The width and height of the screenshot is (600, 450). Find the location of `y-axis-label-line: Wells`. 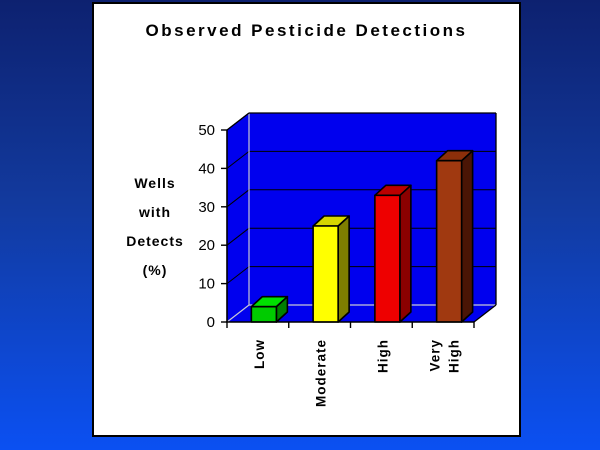

y-axis-label-line: Wells is located at coordinates (155, 183).